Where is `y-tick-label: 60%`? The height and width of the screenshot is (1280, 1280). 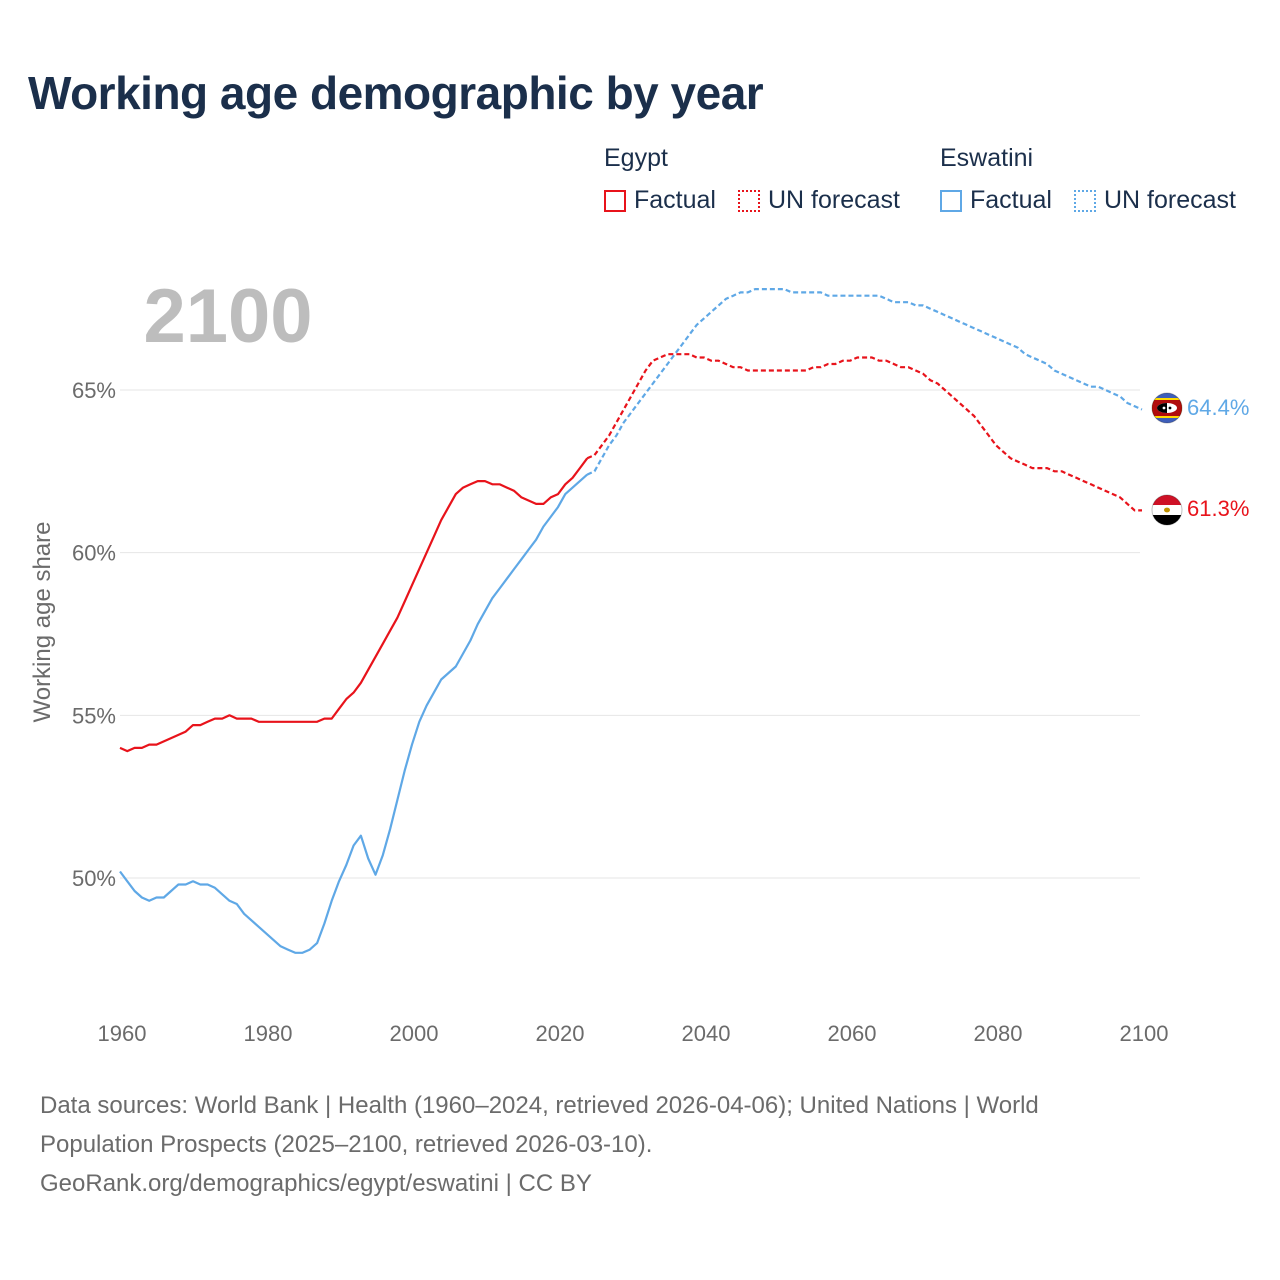 y-tick-label: 60% is located at coordinates (94, 553).